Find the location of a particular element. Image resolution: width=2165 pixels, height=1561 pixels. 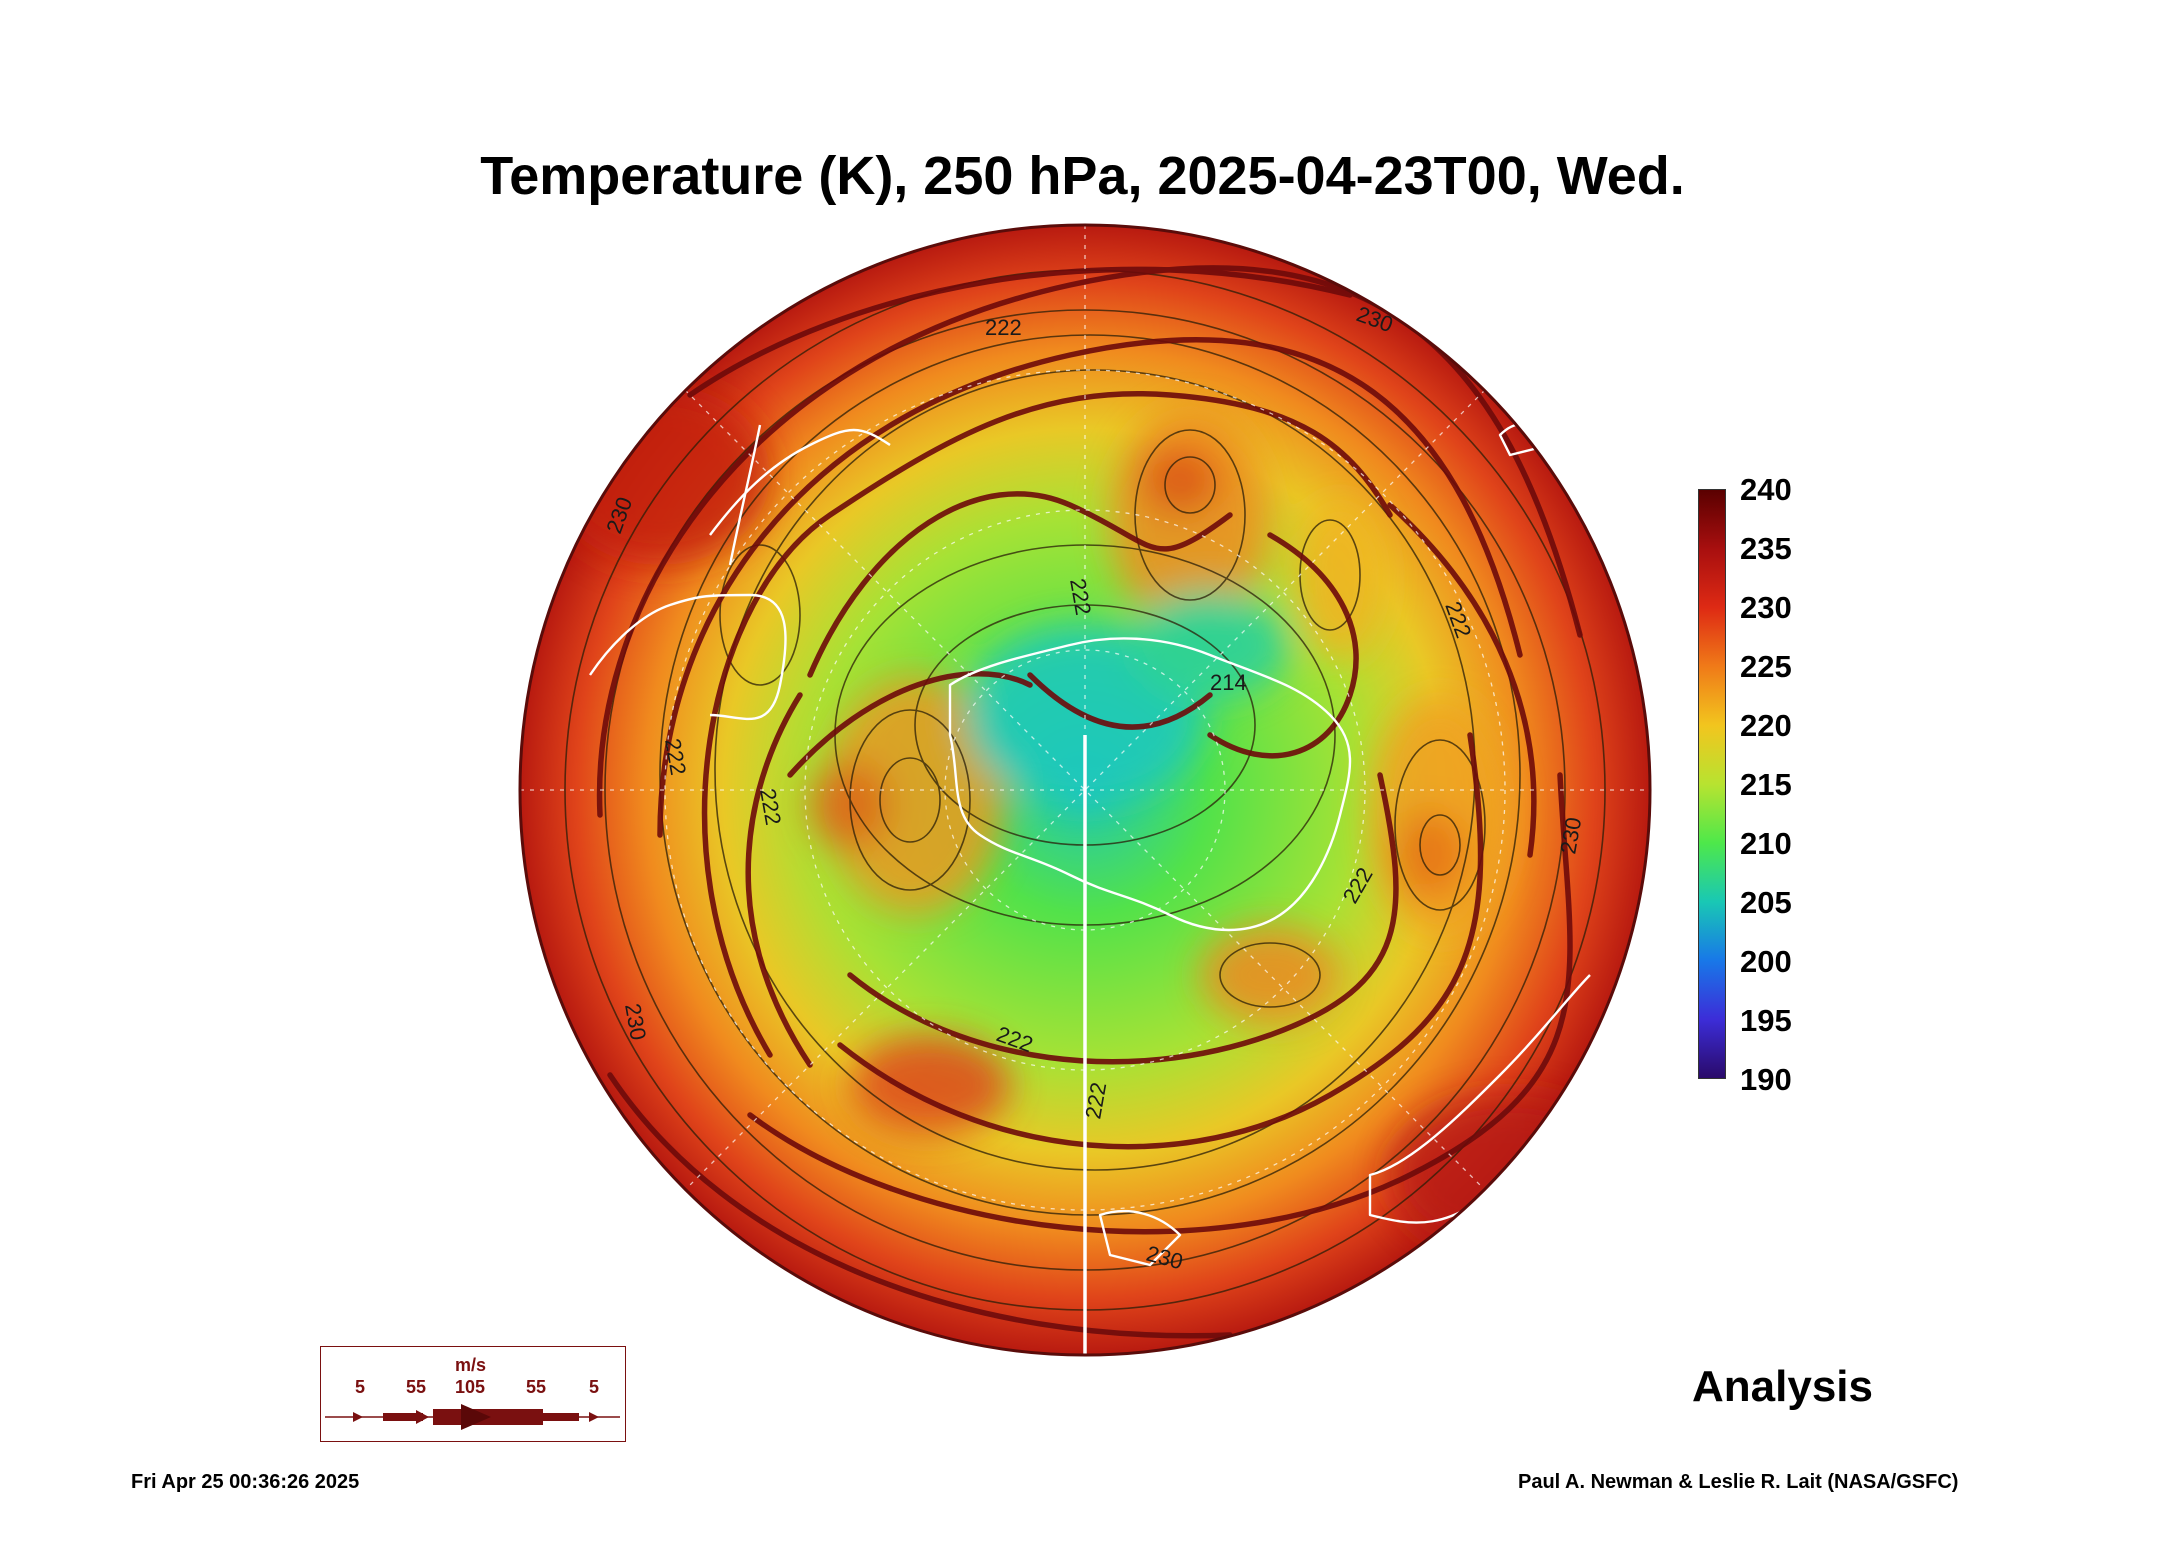

analysis-label: Analysis is located at coordinates (1782, 1386).